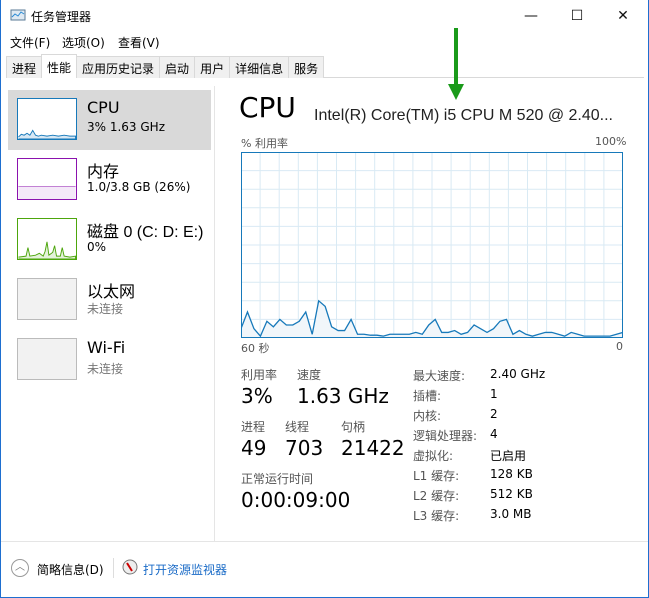 Image resolution: width=649 pixels, height=598 pixels. Describe the element at coordinates (427, 396) in the screenshot. I see `spec-label: 插槽:` at that location.